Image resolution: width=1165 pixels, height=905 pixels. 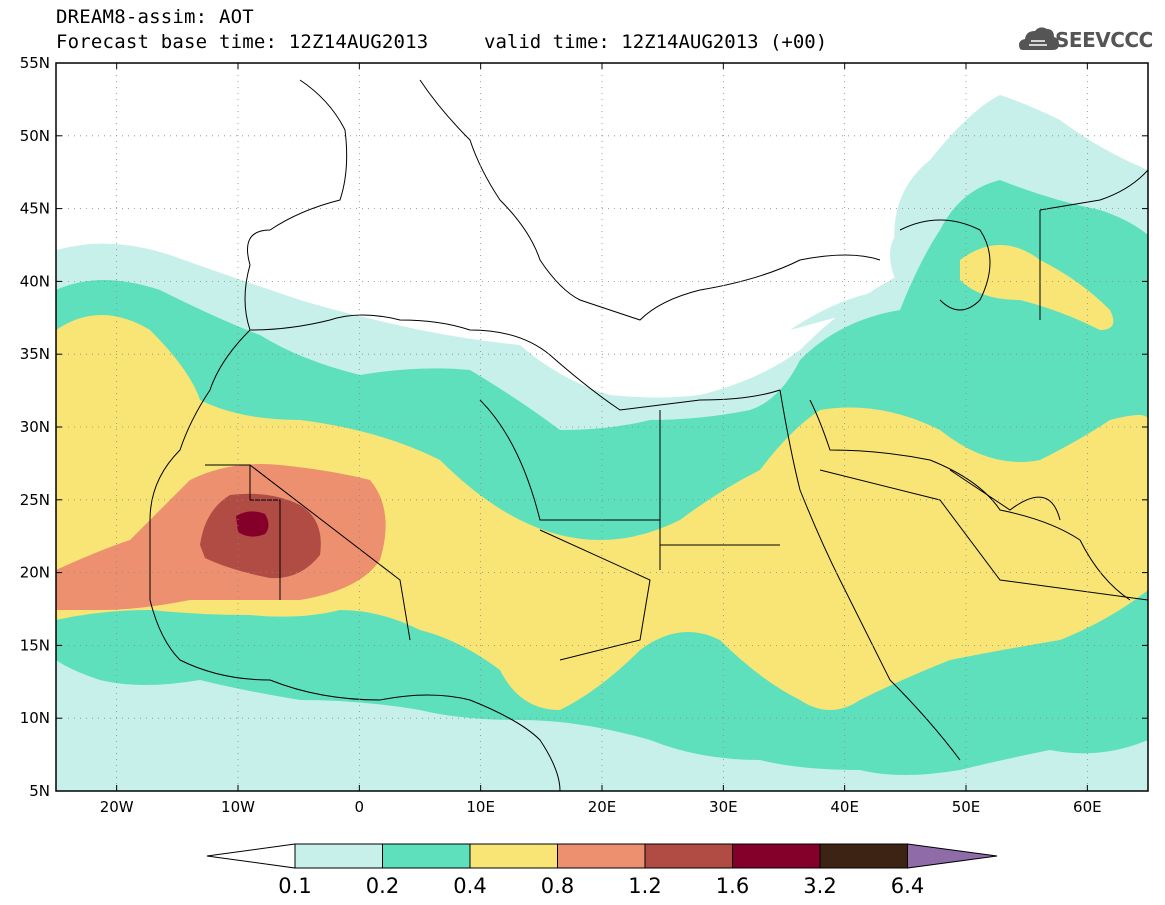 What do you see at coordinates (907, 886) in the screenshot?
I see `colorbar-level-label: 6.4` at bounding box center [907, 886].